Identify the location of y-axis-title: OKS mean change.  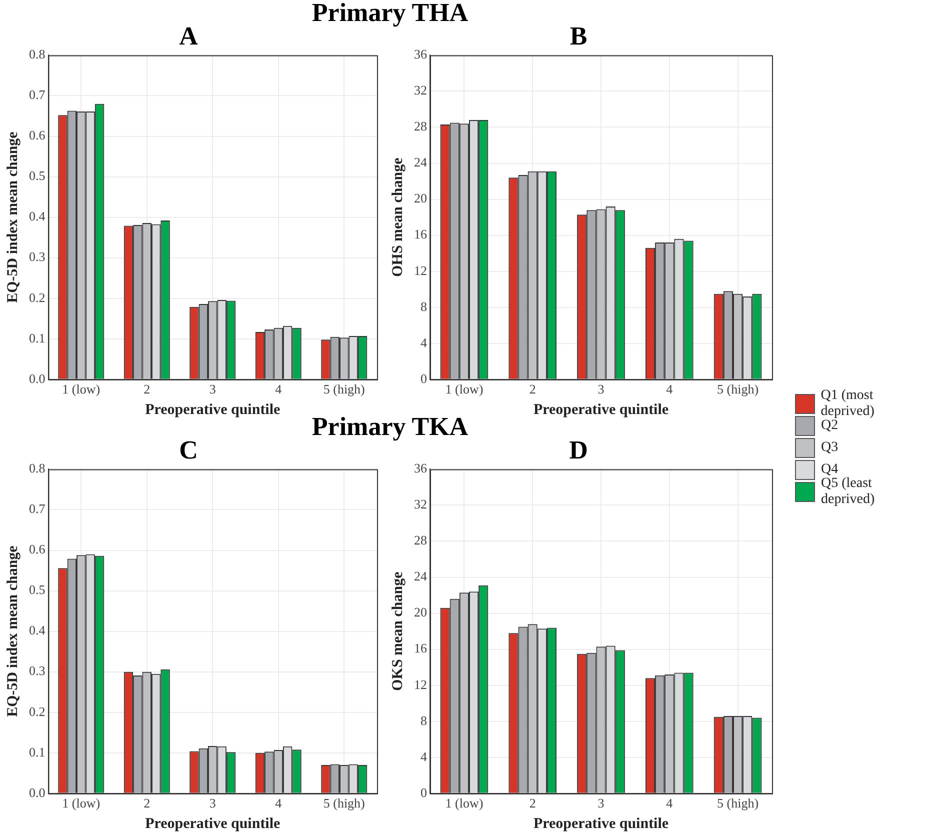
(398, 631).